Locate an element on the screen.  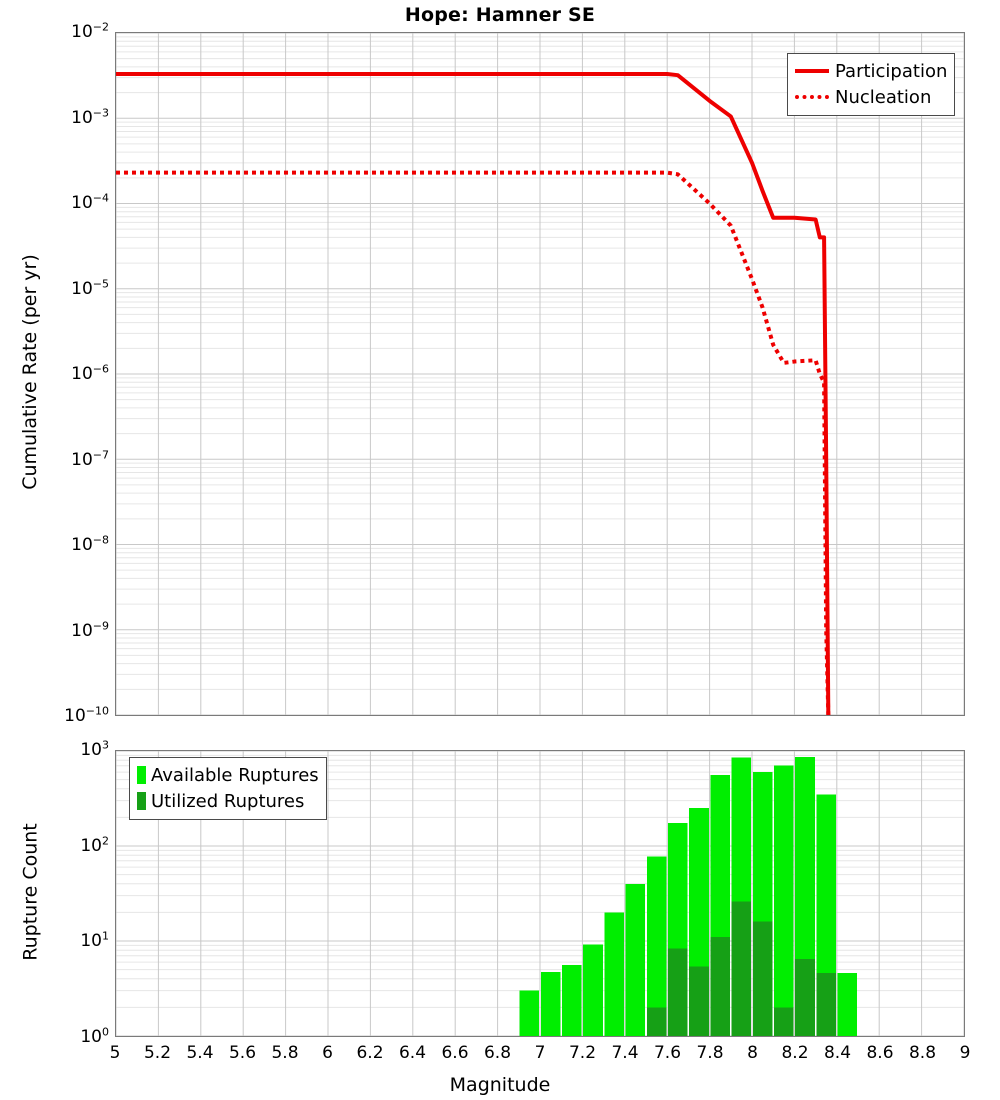
rupture-legend-label: Available Ruptures is located at coordinates (235, 775).